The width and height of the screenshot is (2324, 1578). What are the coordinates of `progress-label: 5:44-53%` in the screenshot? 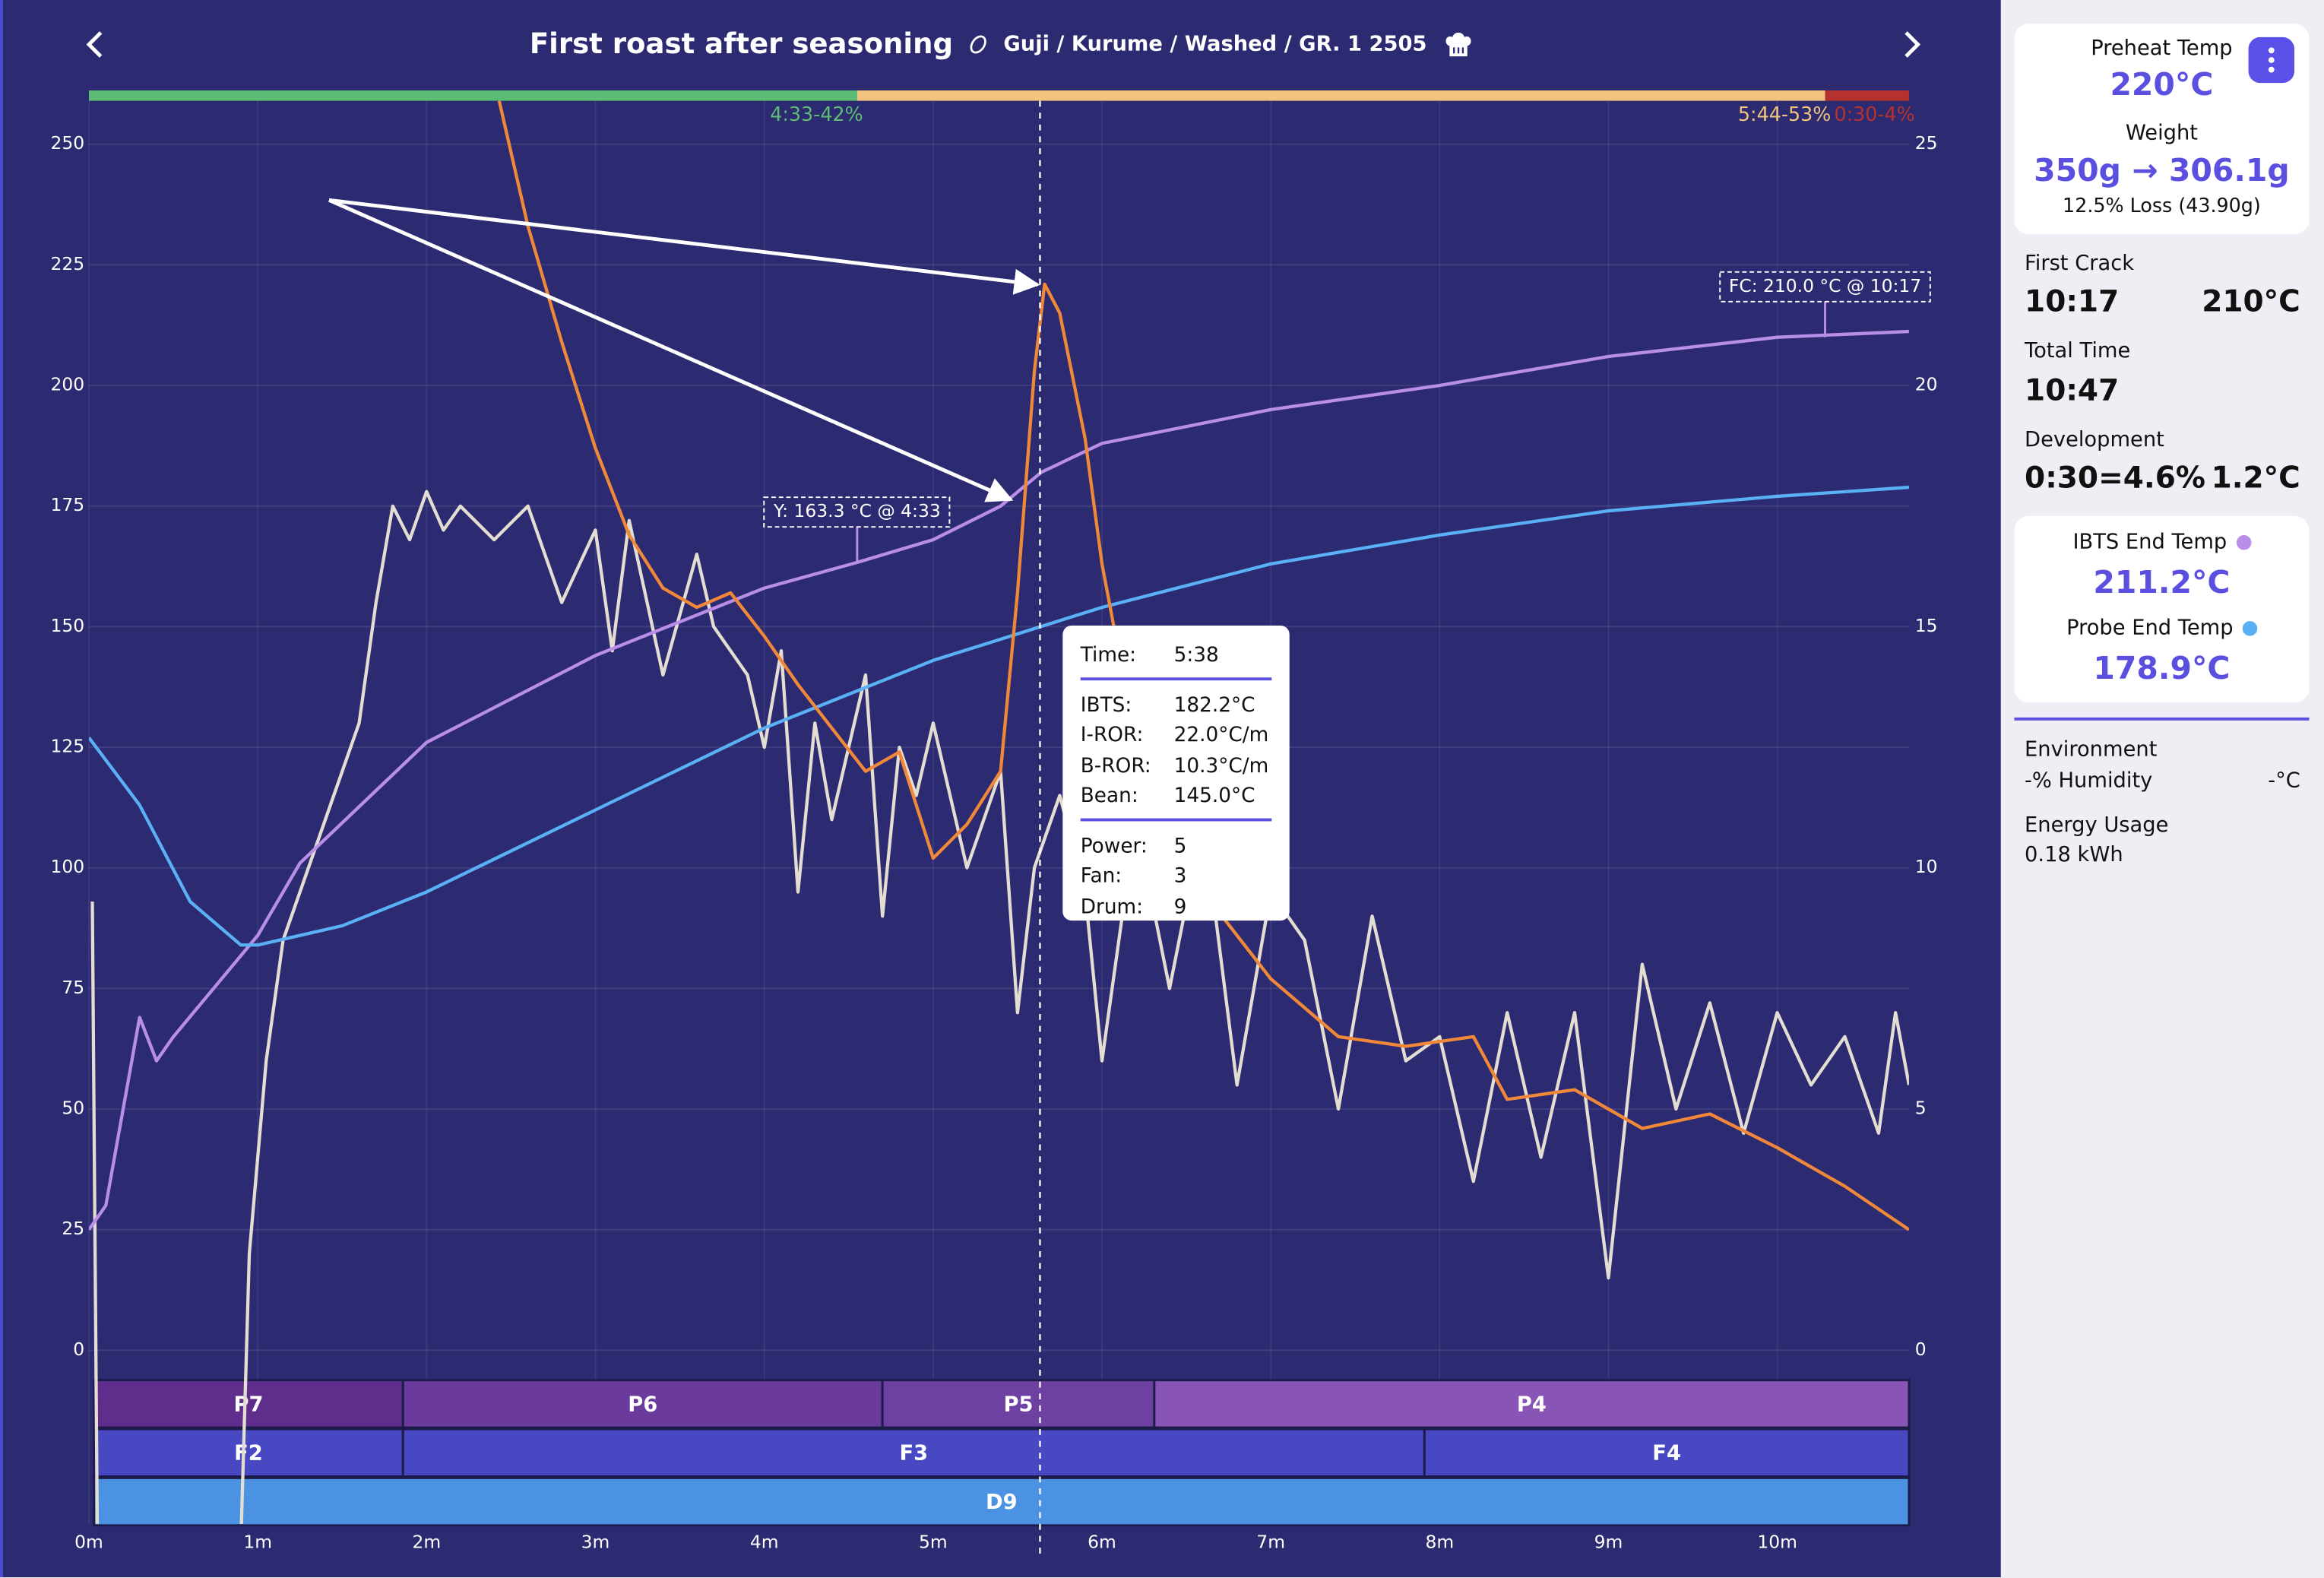 It's located at (1785, 114).